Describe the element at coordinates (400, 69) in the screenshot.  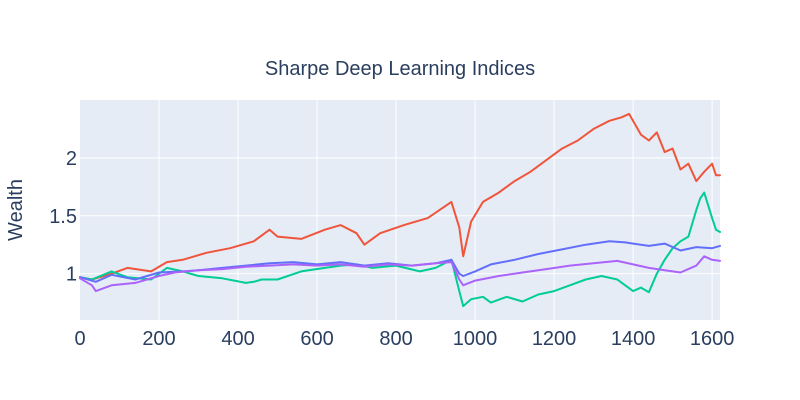
I see `chart-title: Sharpe Deep Learning Indices` at that location.